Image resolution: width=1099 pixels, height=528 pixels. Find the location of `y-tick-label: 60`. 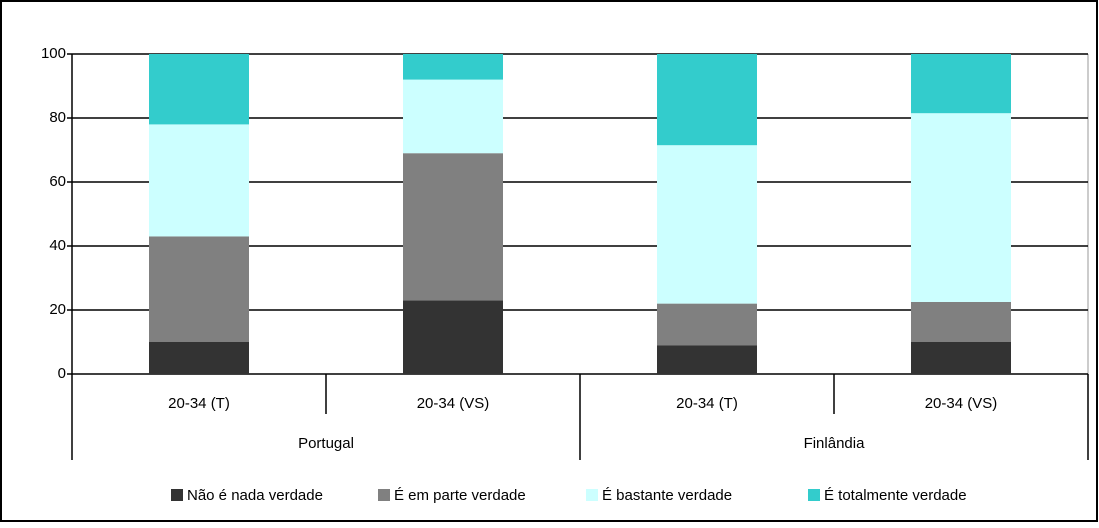

y-tick-label: 60 is located at coordinates (57, 181).